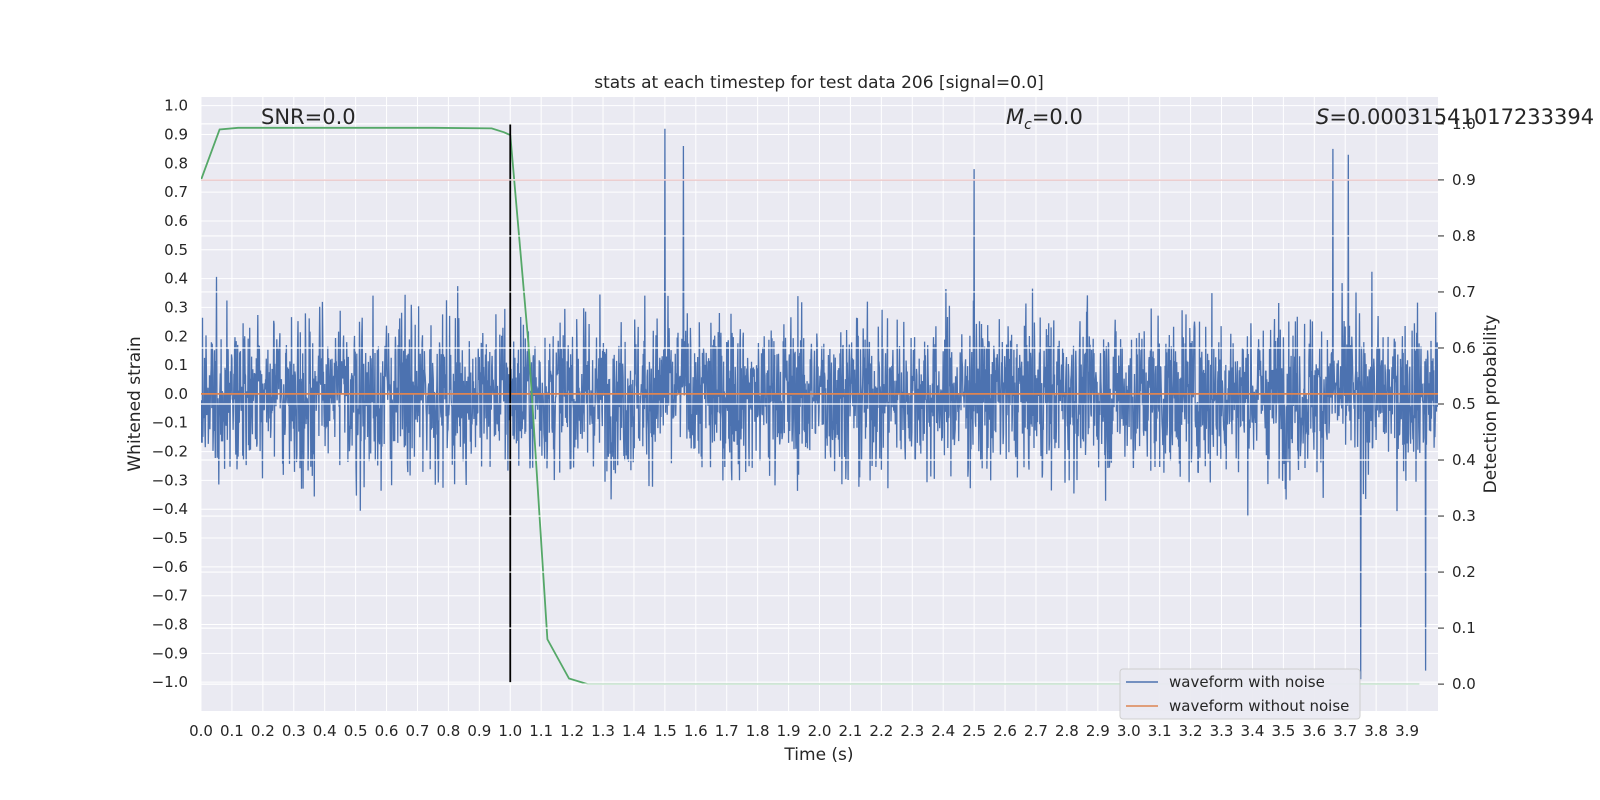 This screenshot has height=800, width=1600. What do you see at coordinates (170, 480) in the screenshot?
I see `y-tick-label-left: −0.3` at bounding box center [170, 480].